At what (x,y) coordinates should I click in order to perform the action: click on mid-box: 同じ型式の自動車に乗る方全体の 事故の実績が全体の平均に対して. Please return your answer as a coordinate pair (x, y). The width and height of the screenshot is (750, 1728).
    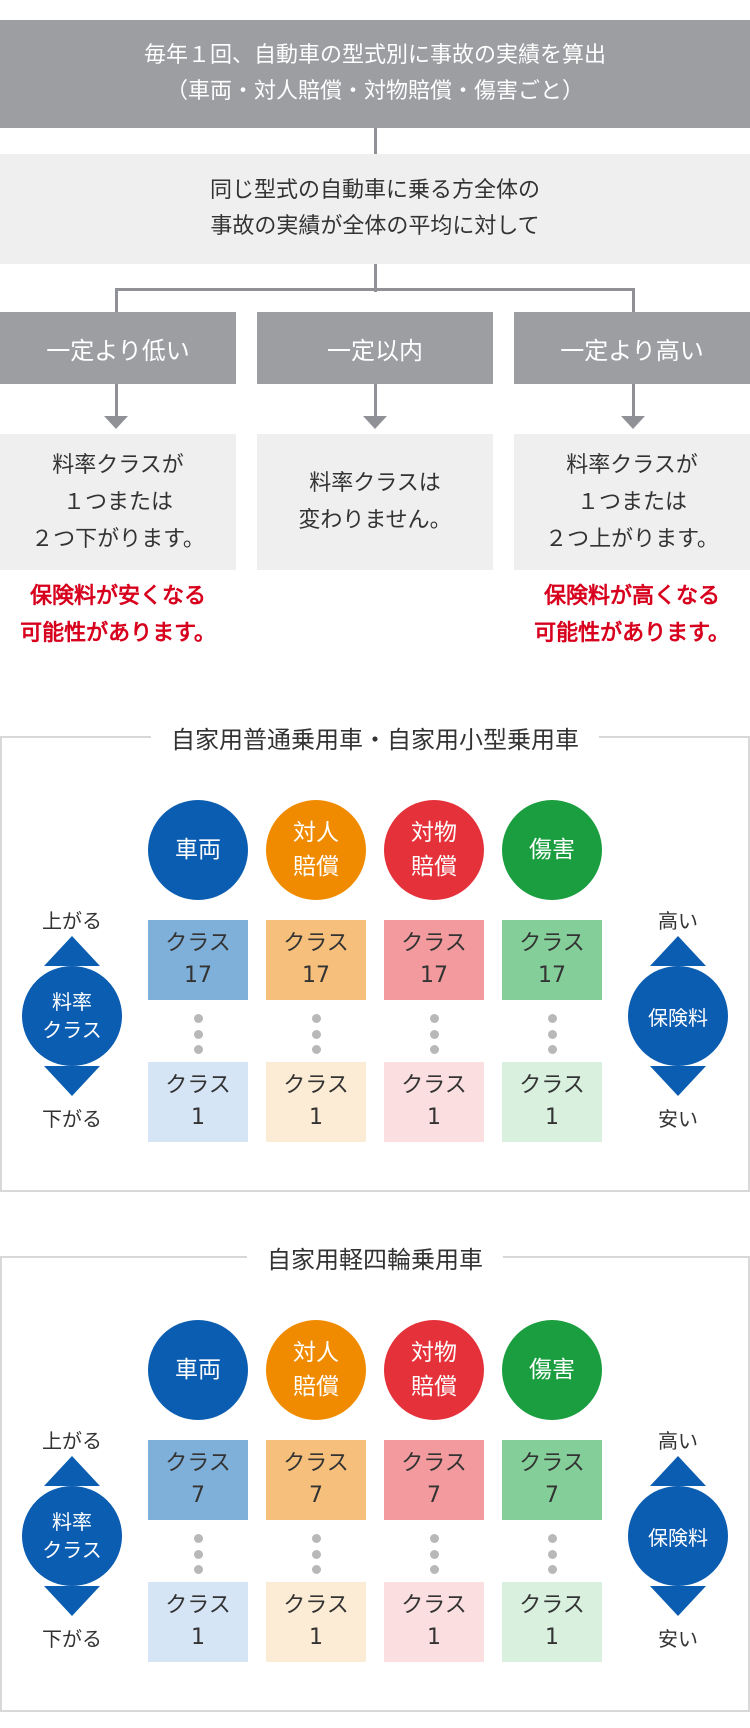
    Looking at the image, I should click on (375, 209).